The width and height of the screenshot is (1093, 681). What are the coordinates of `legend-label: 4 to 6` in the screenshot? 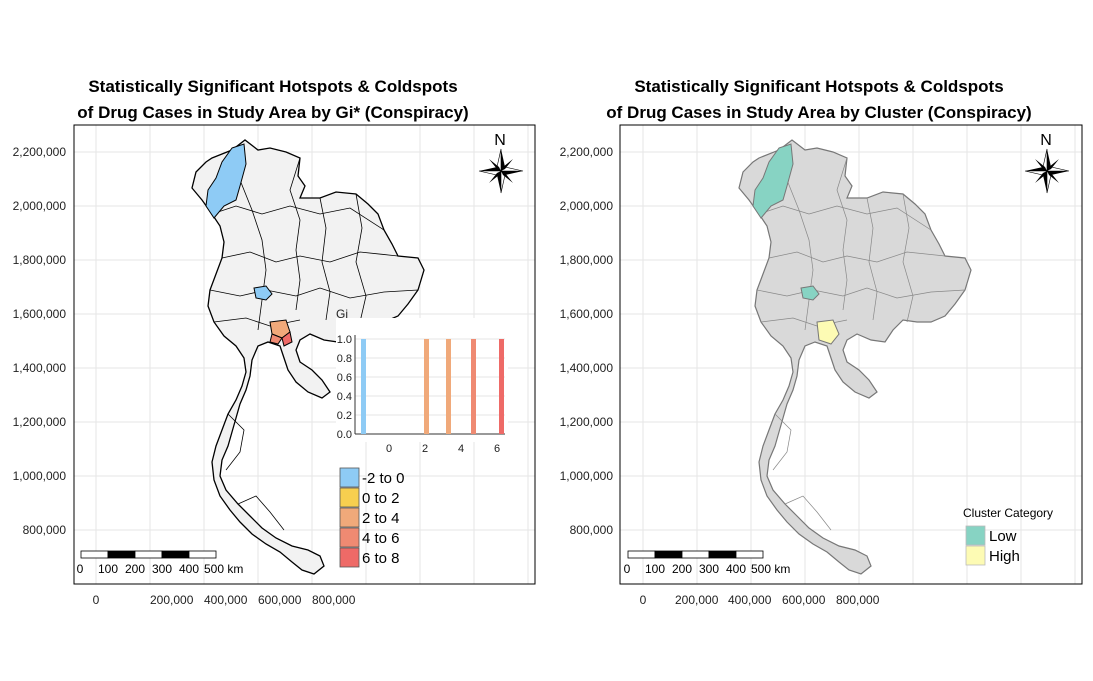 It's located at (381, 538).